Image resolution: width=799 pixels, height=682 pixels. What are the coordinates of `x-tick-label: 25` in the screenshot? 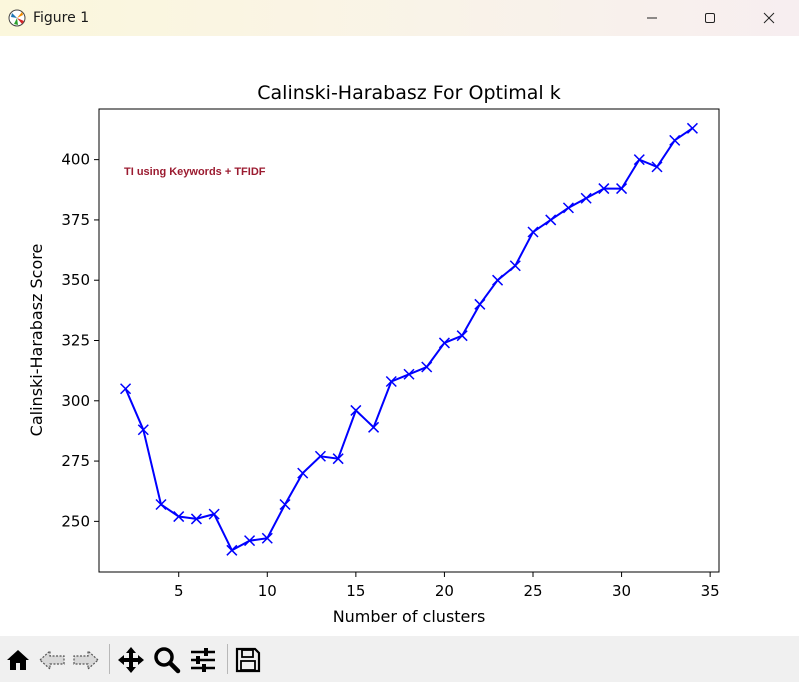 It's located at (532, 591).